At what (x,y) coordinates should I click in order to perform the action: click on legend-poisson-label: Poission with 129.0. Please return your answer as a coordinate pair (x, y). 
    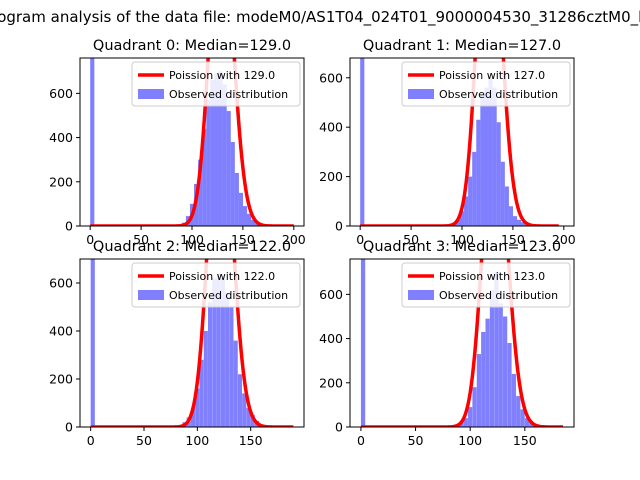
    Looking at the image, I should click on (222, 75).